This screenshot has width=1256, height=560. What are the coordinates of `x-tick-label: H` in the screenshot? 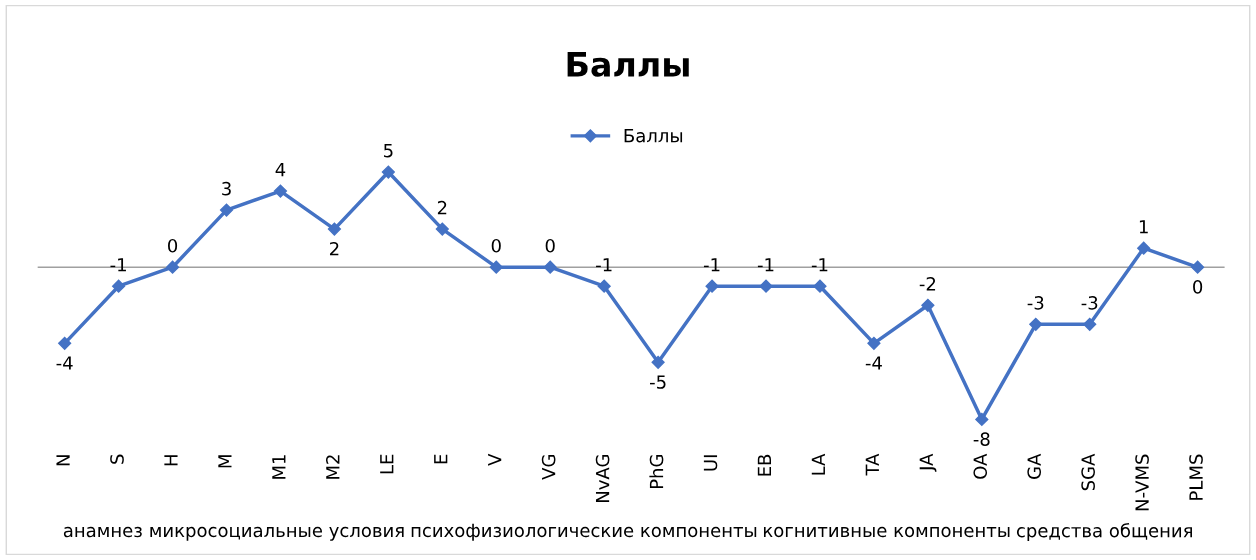 It's located at (171, 460).